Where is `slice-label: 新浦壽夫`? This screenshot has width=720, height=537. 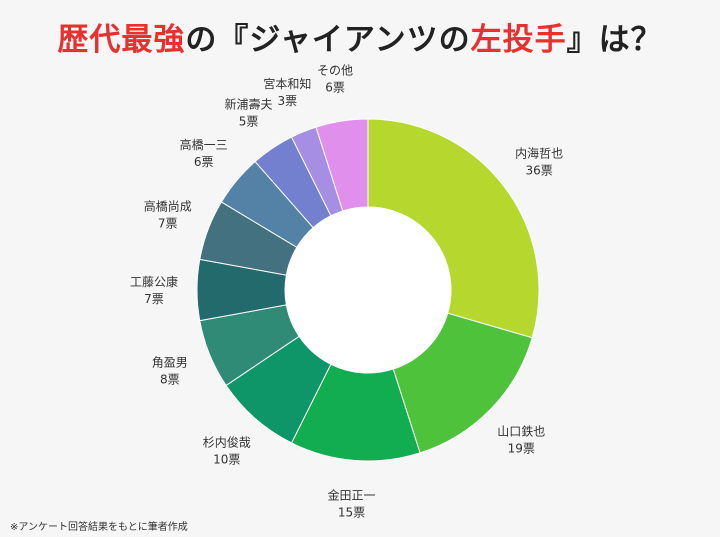
slice-label: 新浦壽夫 is located at coordinates (249, 103).